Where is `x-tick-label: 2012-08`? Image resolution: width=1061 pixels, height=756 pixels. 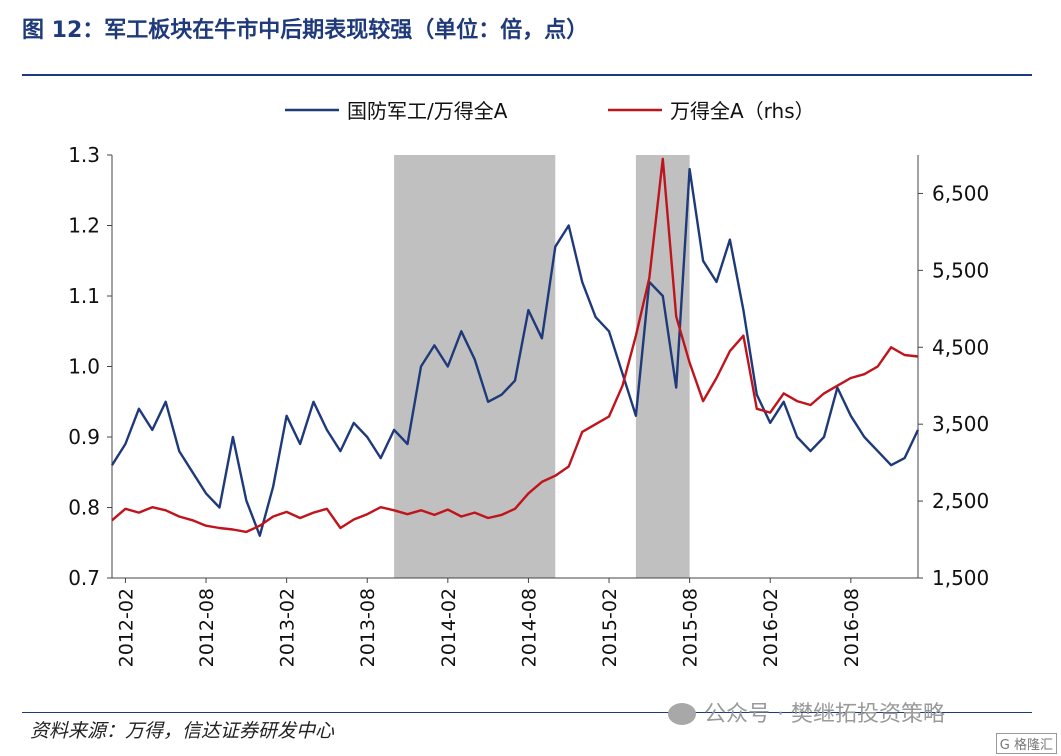
x-tick-label: 2012-08 is located at coordinates (207, 627).